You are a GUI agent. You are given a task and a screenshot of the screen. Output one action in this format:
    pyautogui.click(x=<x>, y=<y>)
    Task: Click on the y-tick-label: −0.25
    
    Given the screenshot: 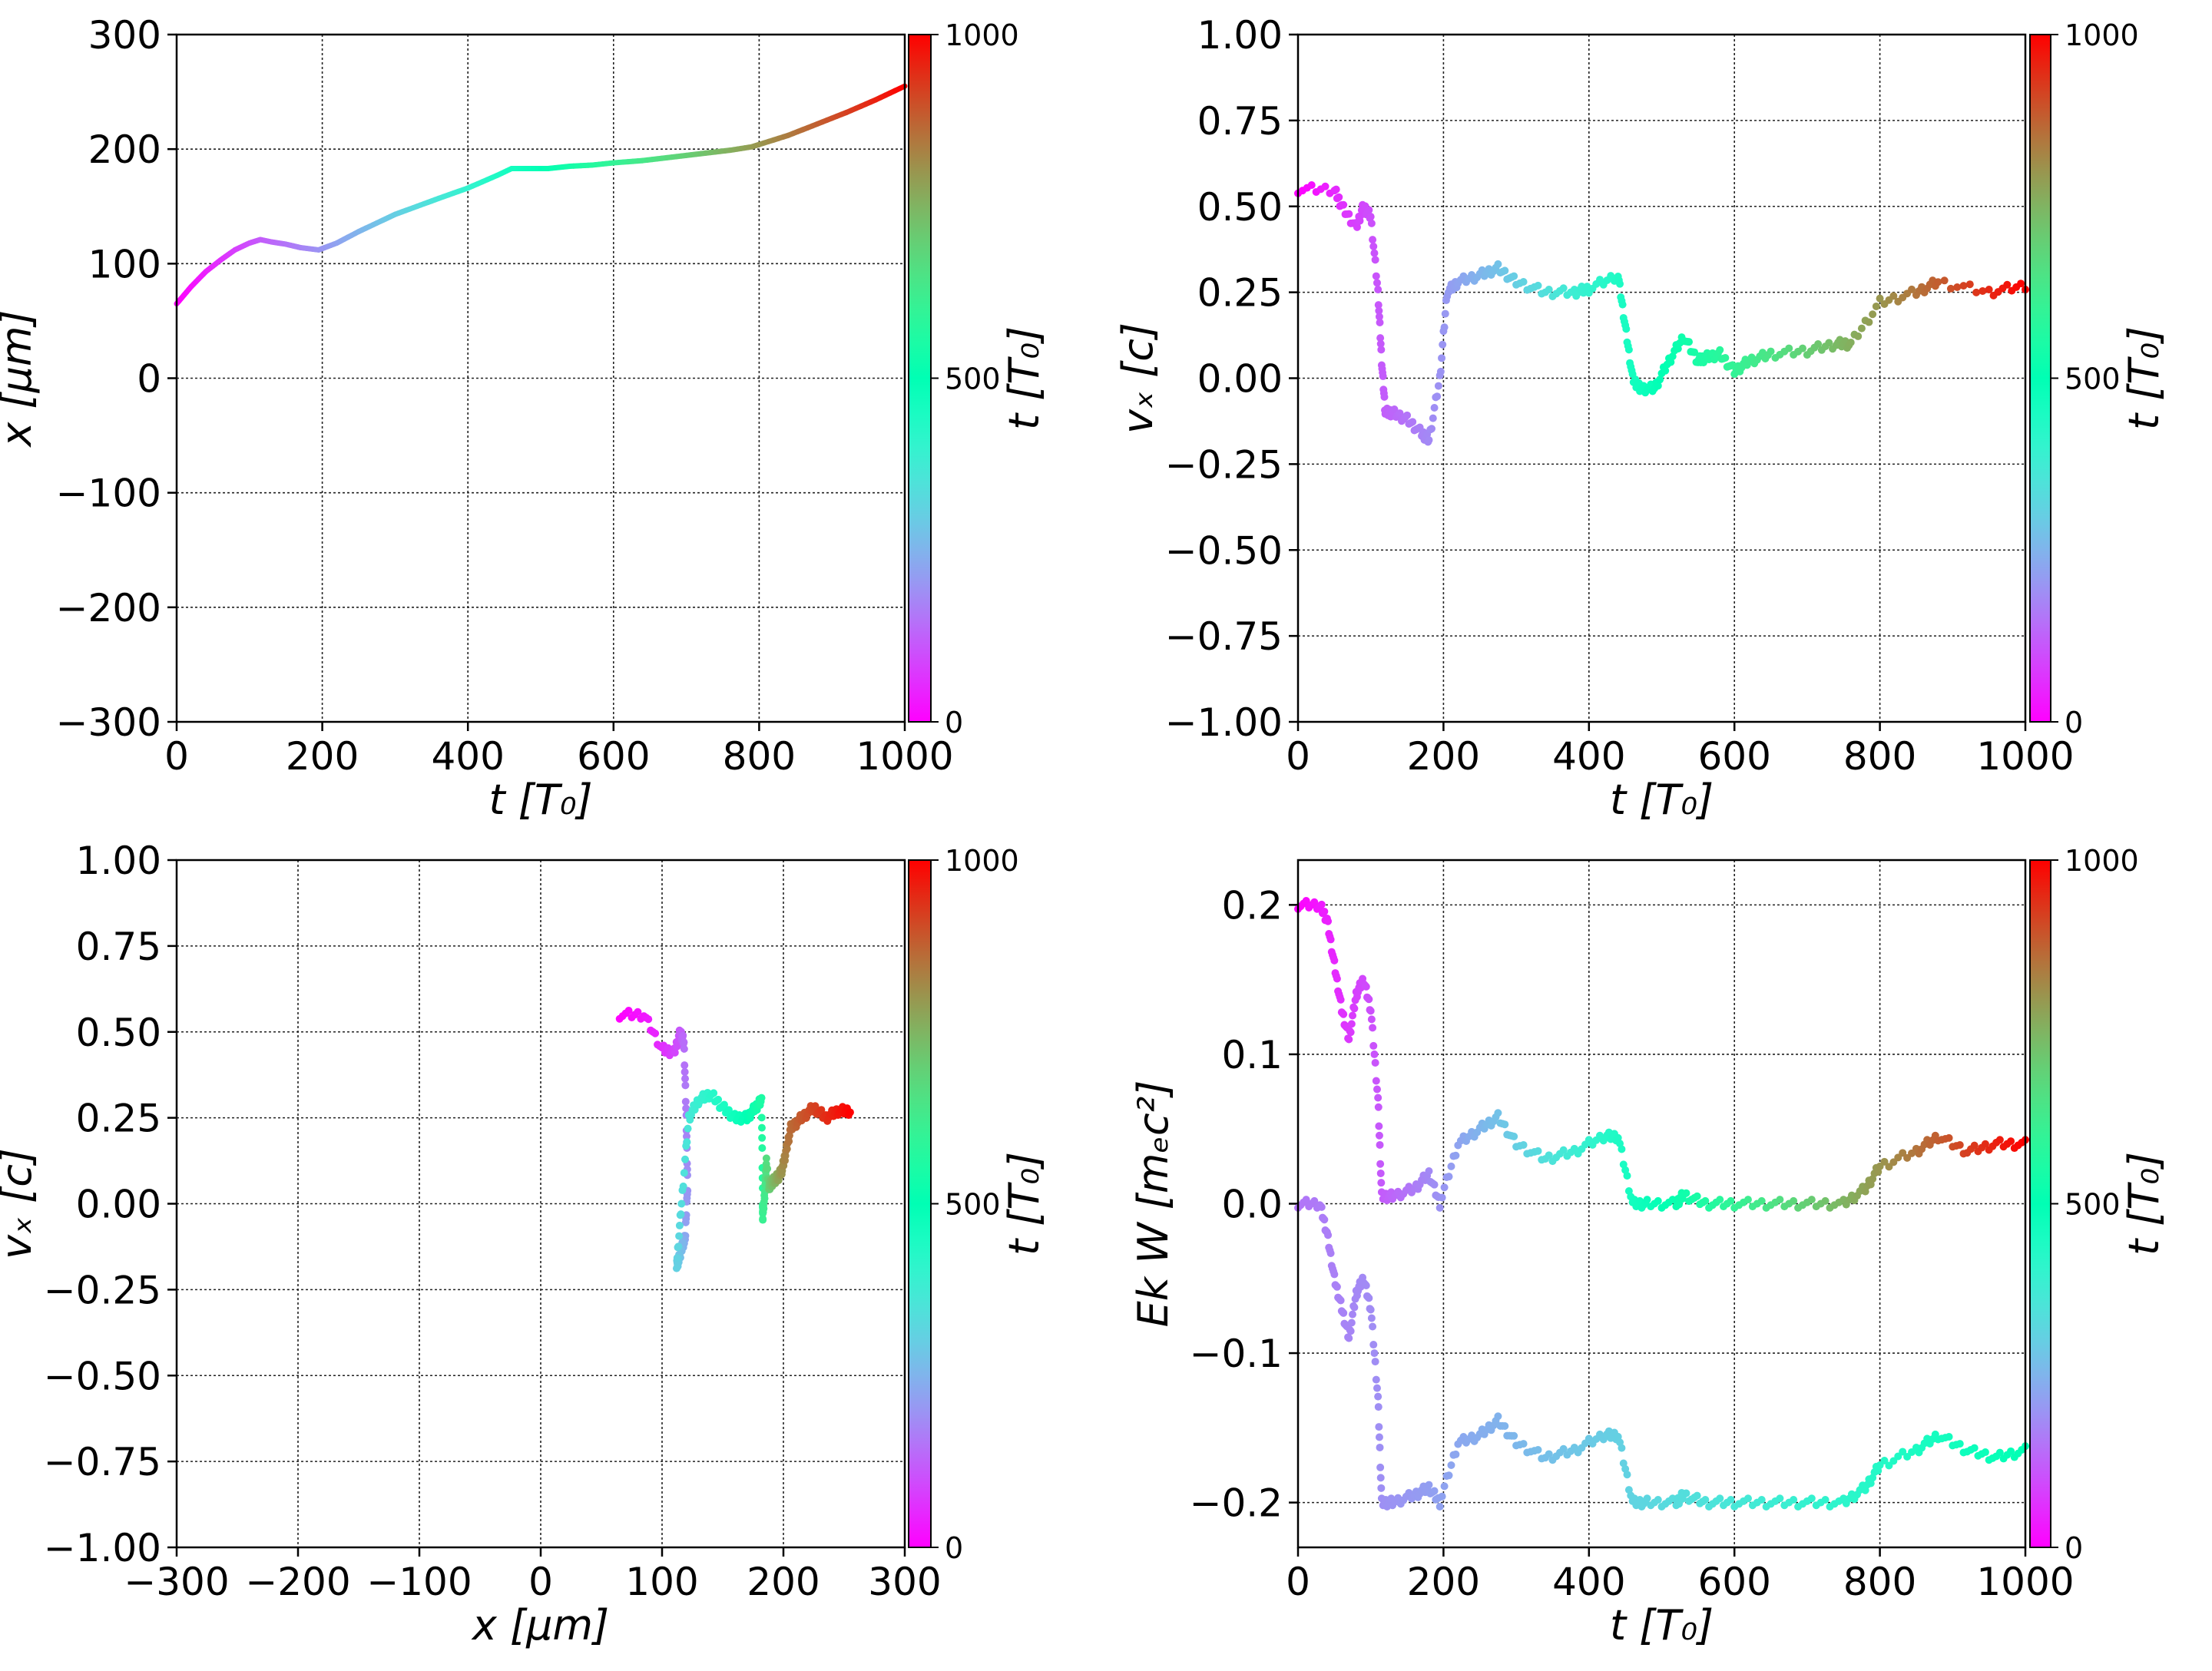 What is the action you would take?
    pyautogui.click(x=1224, y=464)
    